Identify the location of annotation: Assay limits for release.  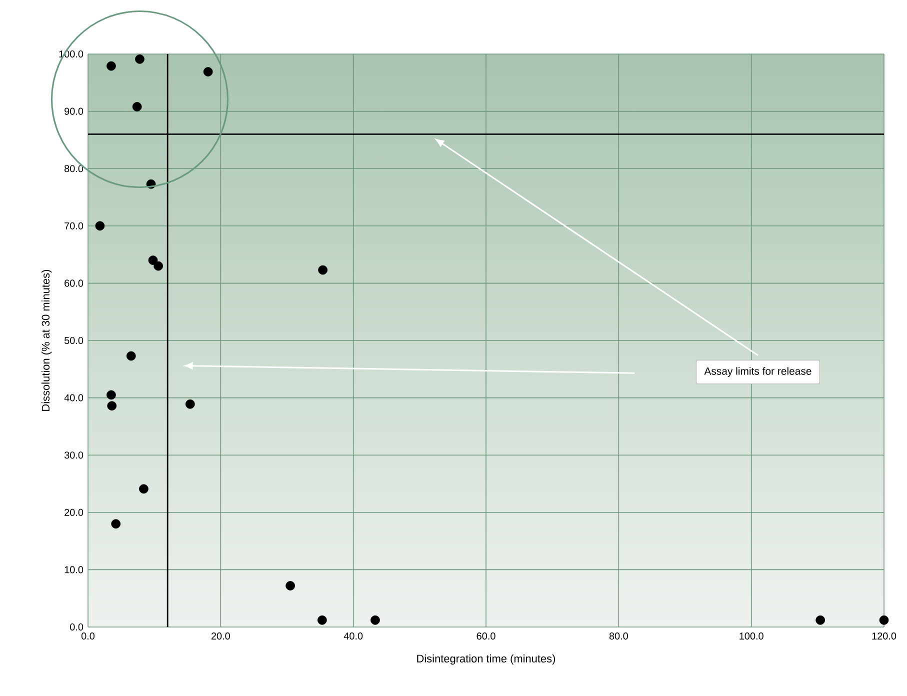
(758, 372).